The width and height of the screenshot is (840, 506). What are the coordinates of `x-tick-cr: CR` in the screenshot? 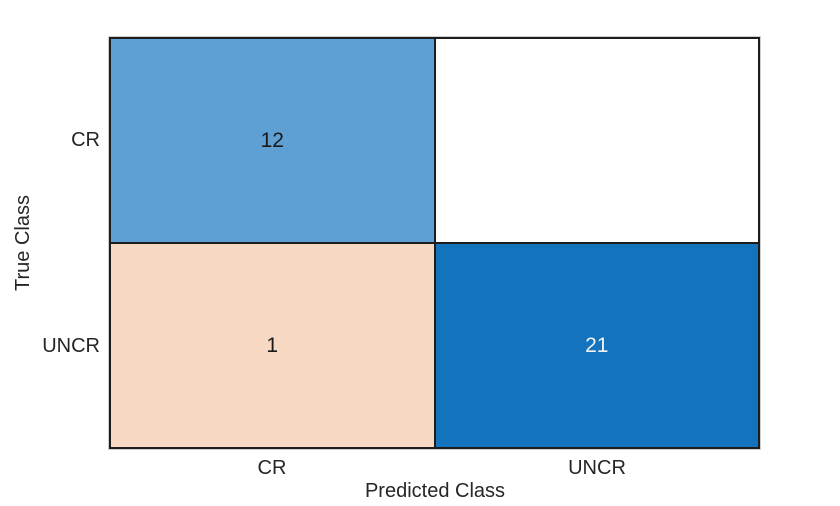 It's located at (272, 468).